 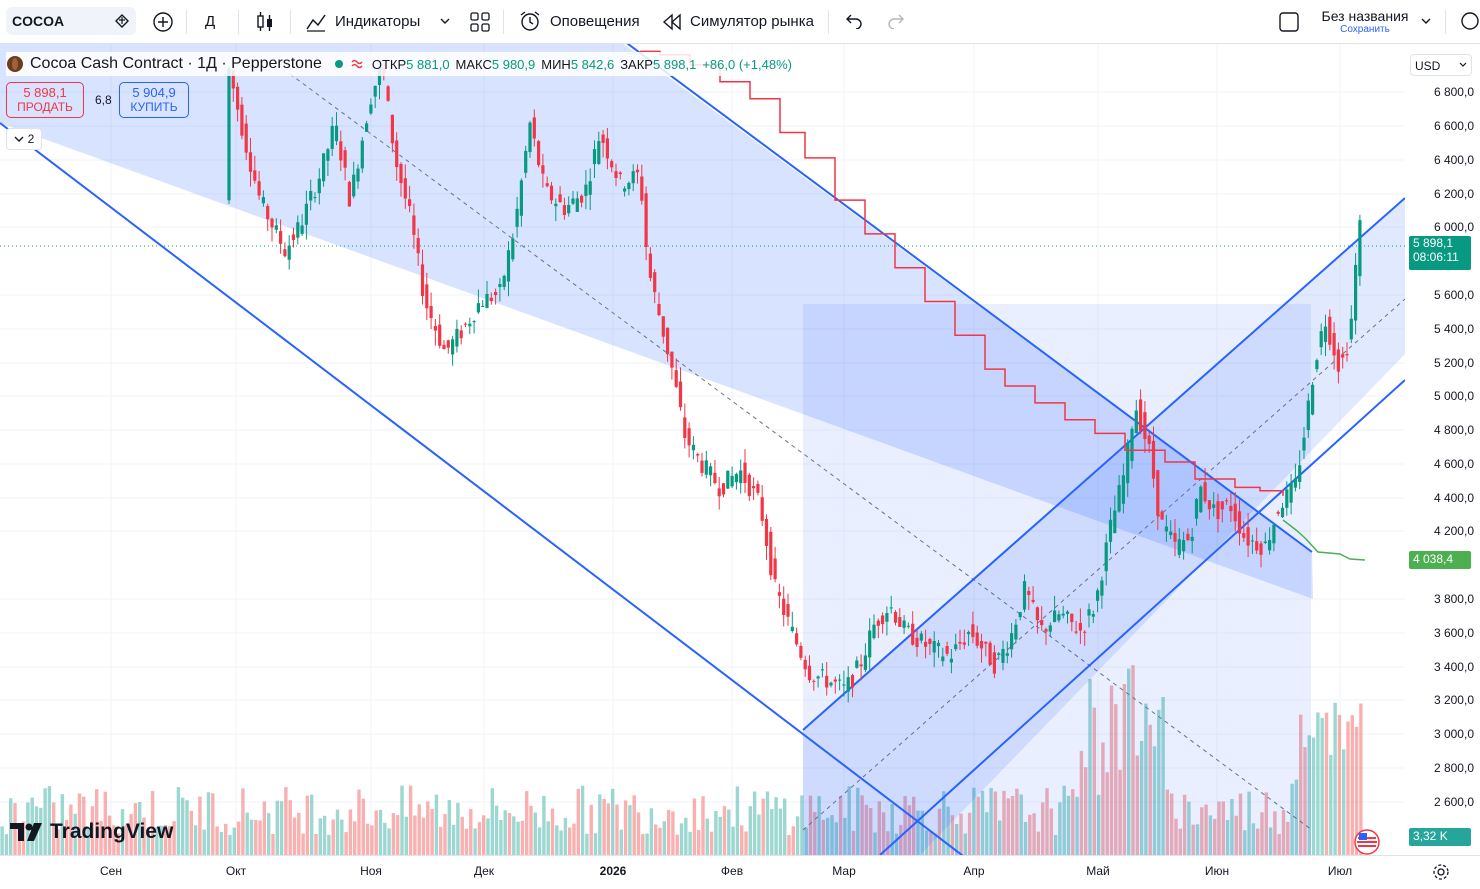 What do you see at coordinates (265, 22) in the screenshot?
I see `candles-icon` at bounding box center [265, 22].